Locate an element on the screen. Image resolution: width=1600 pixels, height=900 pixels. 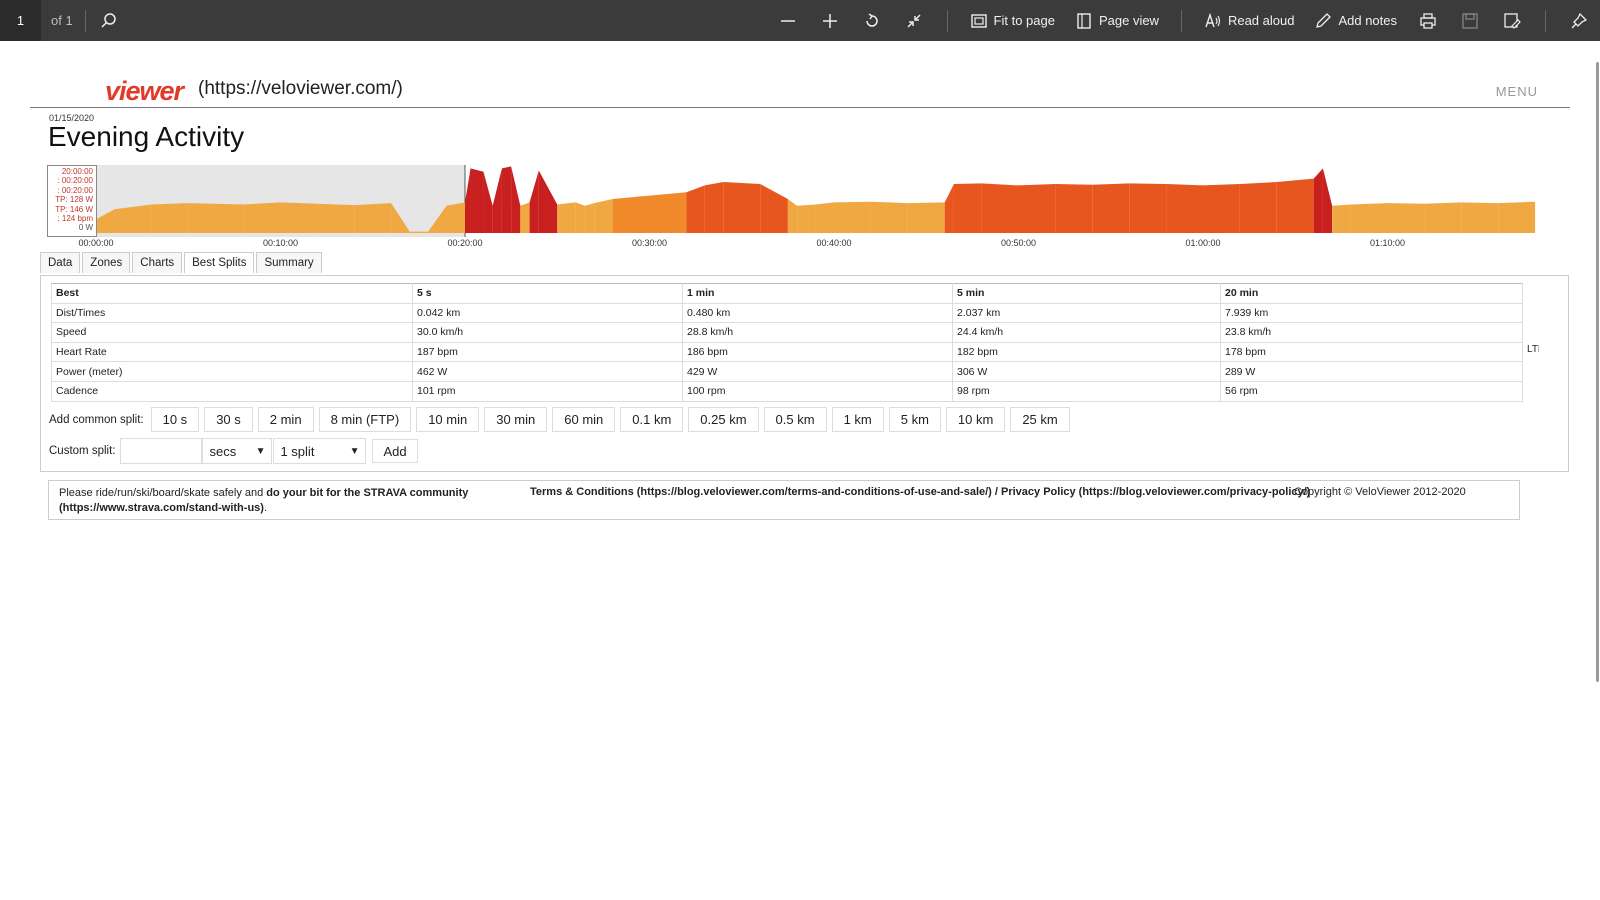
page-number-input: 1 is located at coordinates (20, 20).